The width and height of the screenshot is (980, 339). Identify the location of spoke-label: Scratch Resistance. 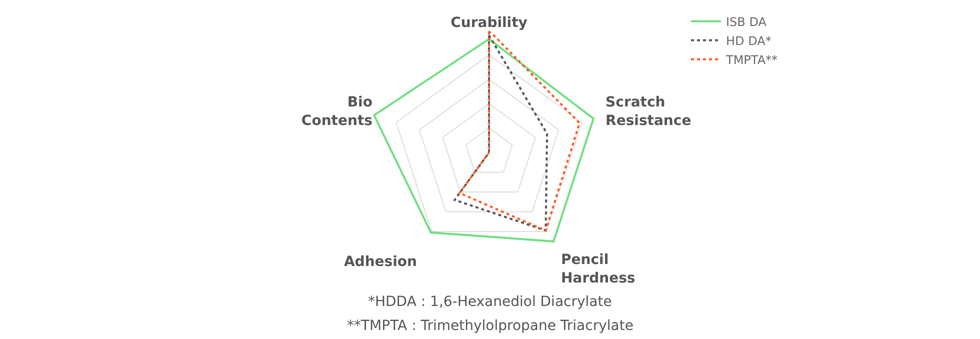
(649, 111).